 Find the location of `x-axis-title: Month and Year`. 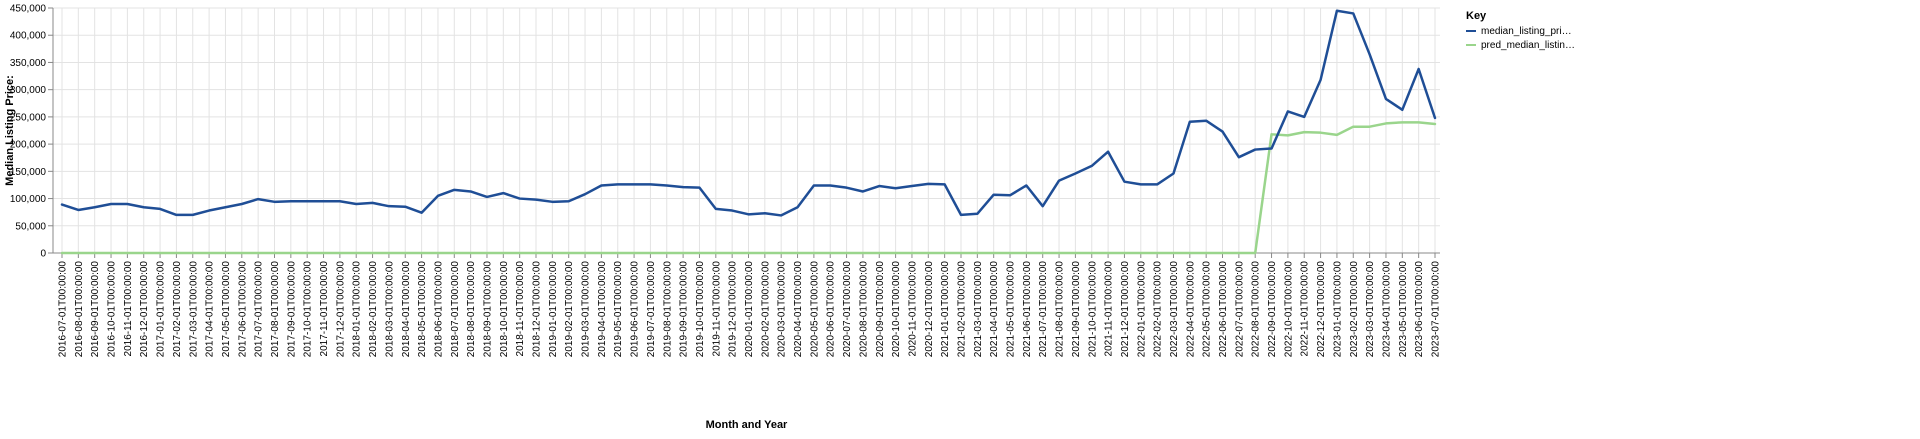

x-axis-title: Month and Year is located at coordinates (747, 425).